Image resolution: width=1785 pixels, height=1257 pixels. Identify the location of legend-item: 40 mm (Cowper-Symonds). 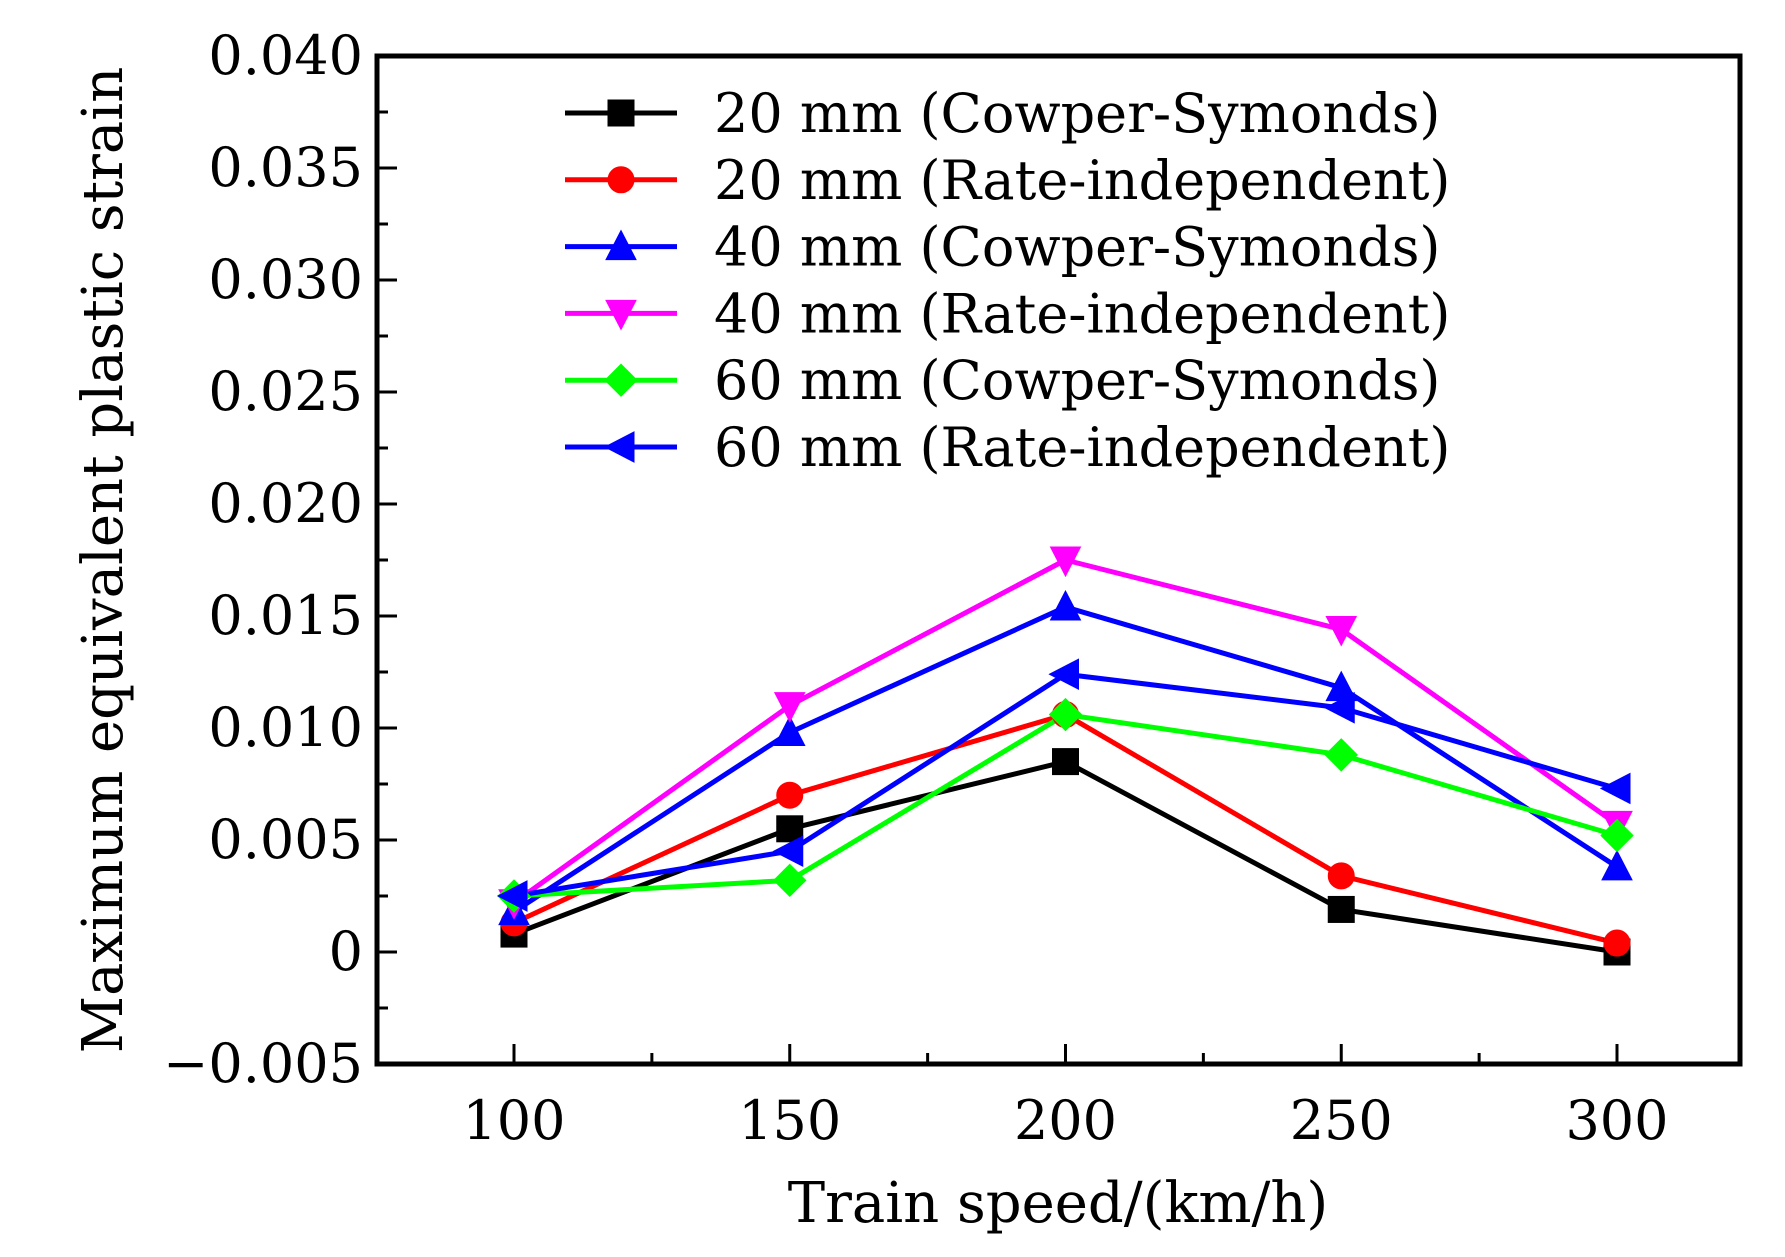
(1003, 247).